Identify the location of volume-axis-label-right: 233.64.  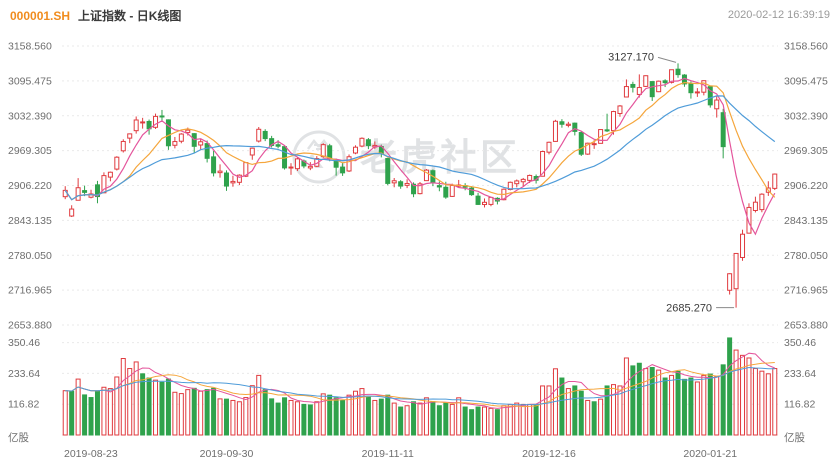
(800, 374).